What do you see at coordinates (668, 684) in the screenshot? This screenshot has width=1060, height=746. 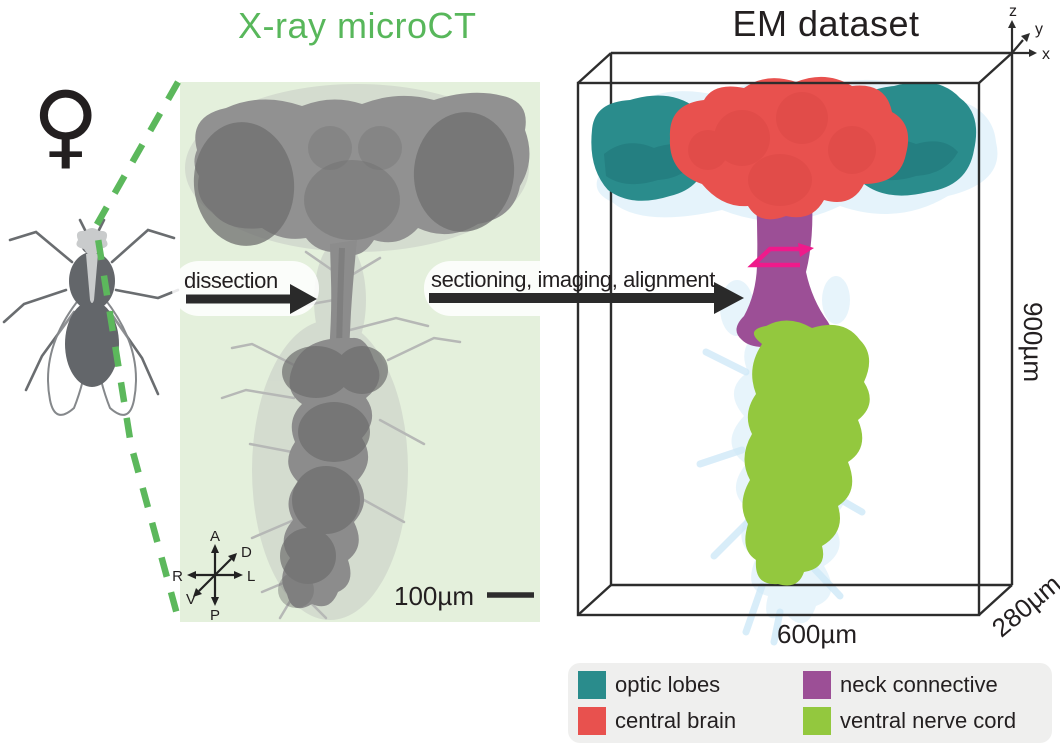 I see `optic-lobes-label: optic lobes` at bounding box center [668, 684].